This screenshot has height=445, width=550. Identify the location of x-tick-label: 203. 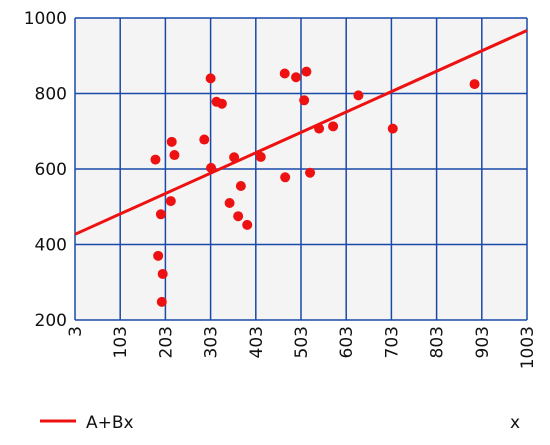
(166, 342).